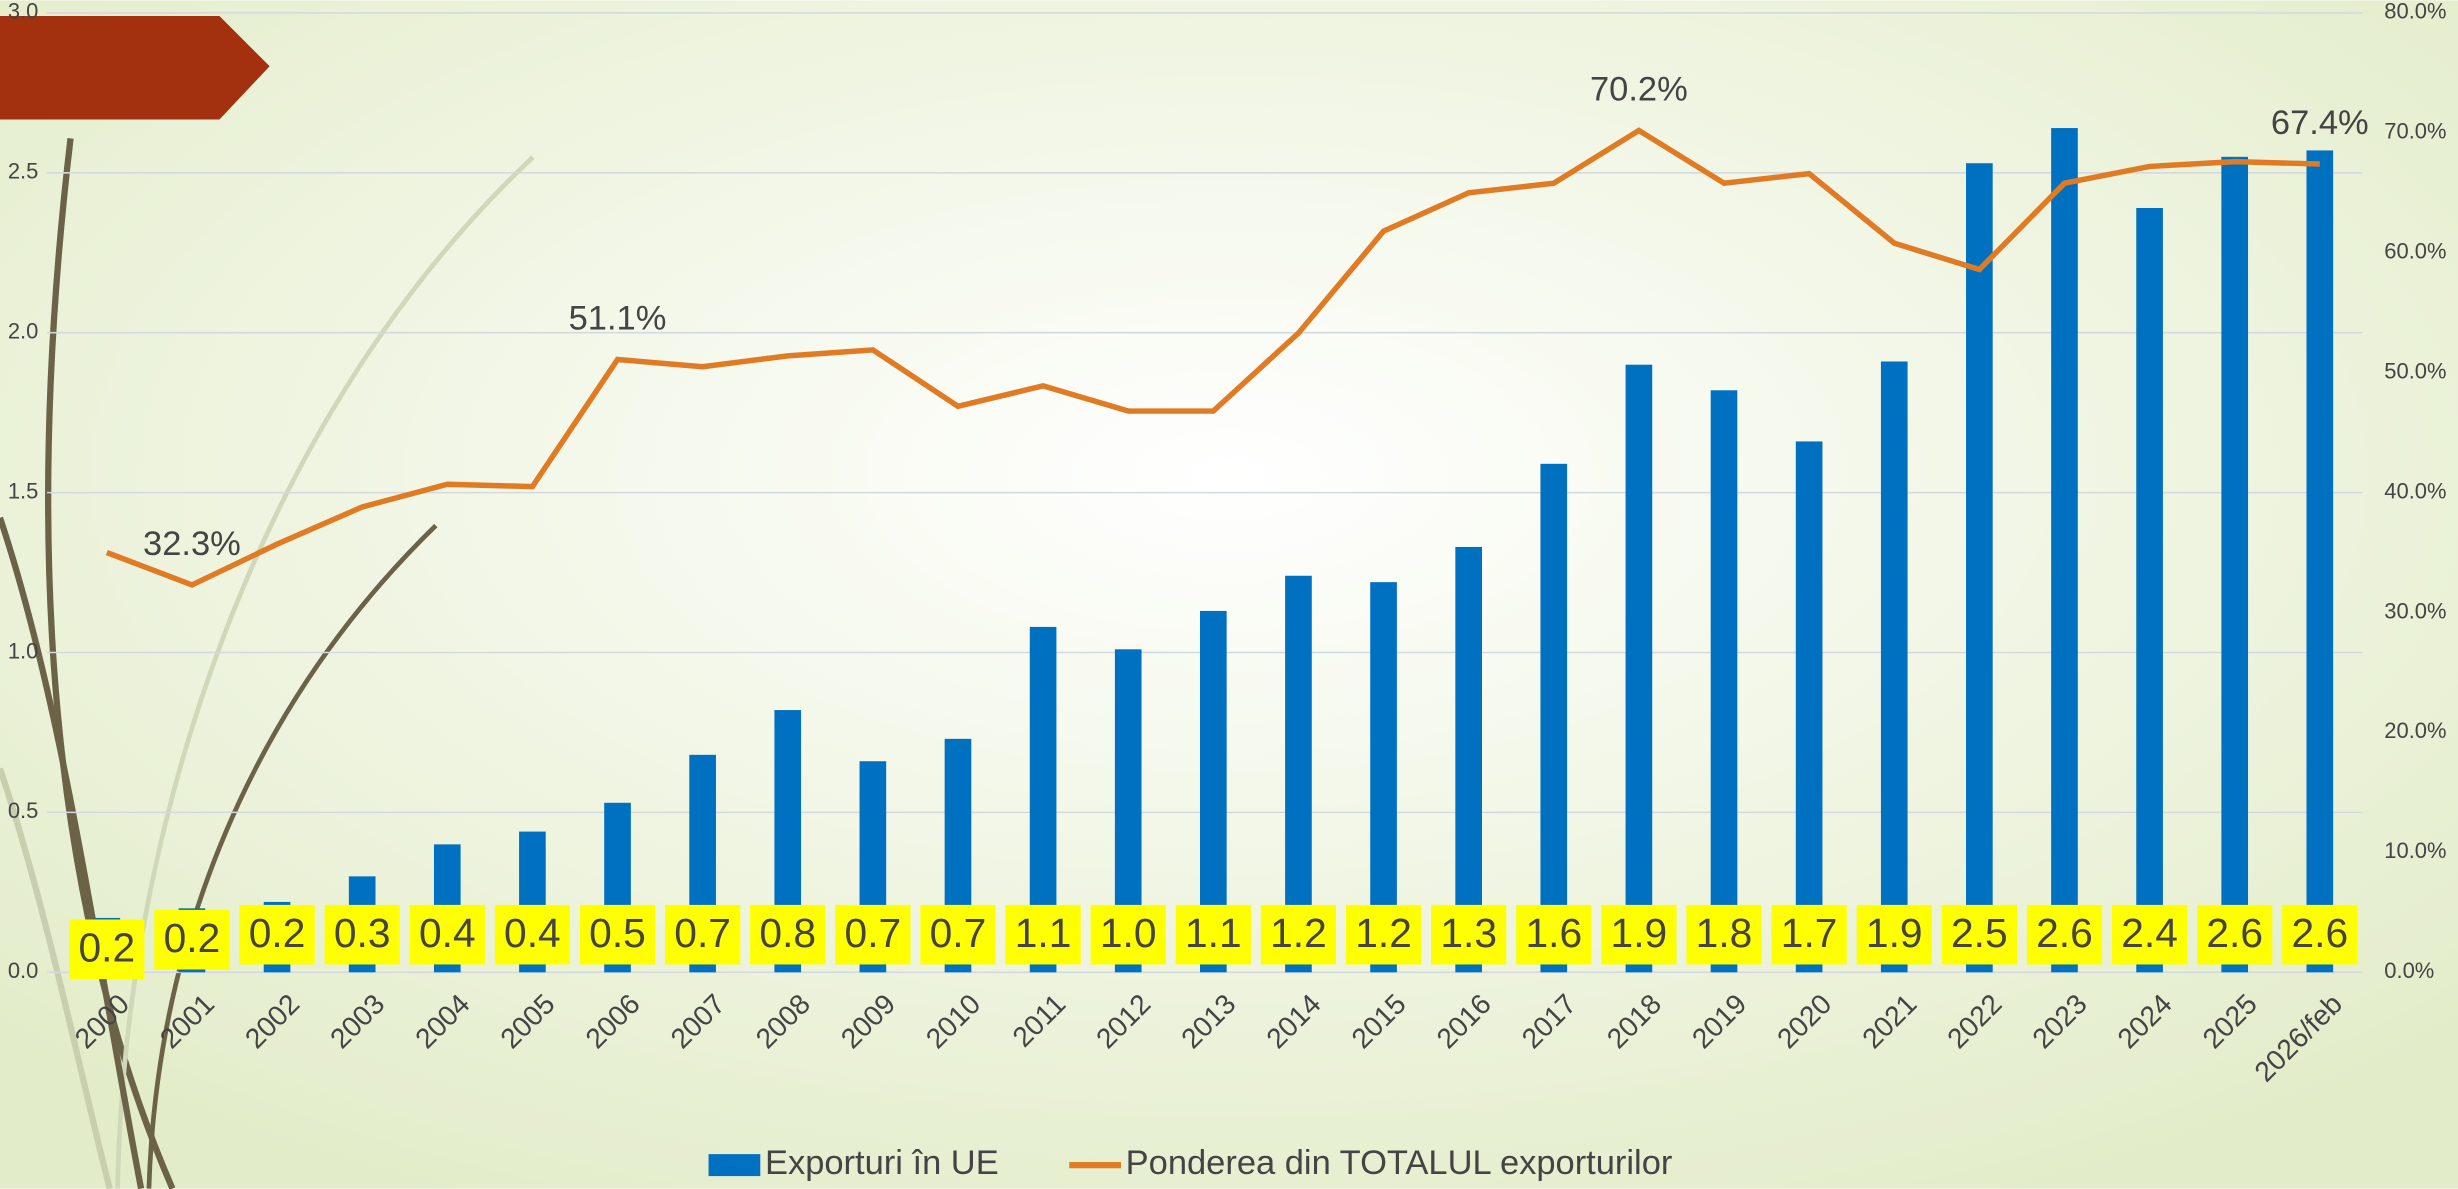  I want to click on data-label: 70.2%, so click(1639, 89).